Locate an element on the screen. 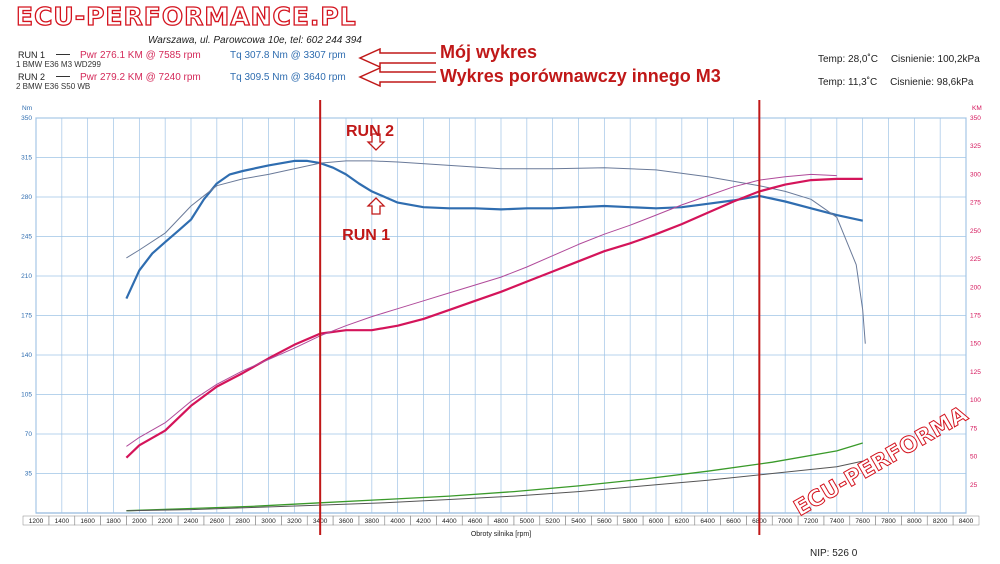 This screenshot has width=1000, height=564. x-tick-label: 5800 is located at coordinates (630, 521).